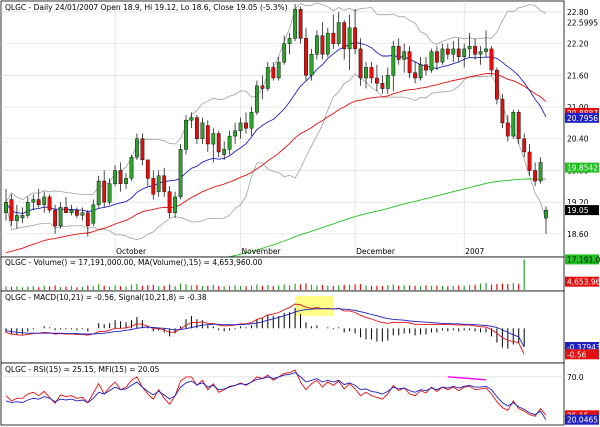 The image size is (600, 427). I want to click on volume-last-value-box, so click(582, 281).